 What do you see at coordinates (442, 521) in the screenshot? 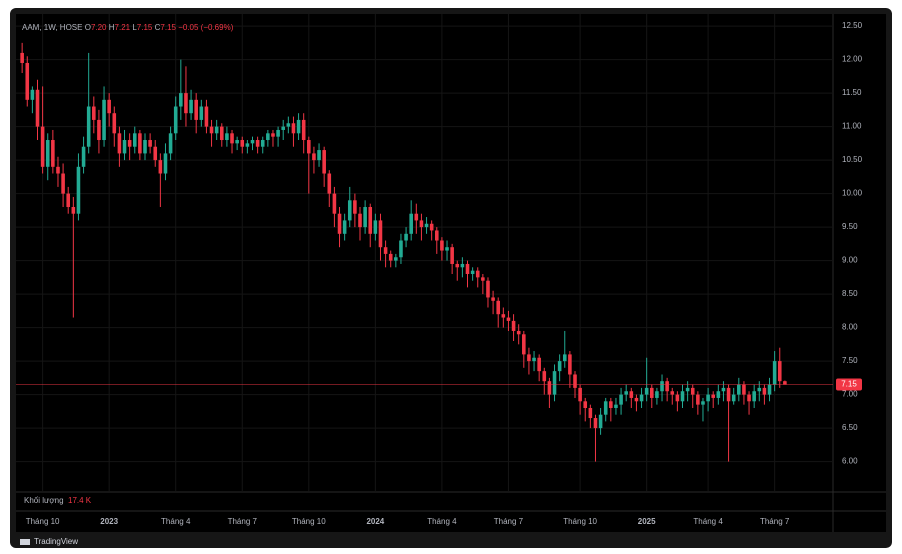
I see `x-tick-label: Tháng 4` at bounding box center [442, 521].